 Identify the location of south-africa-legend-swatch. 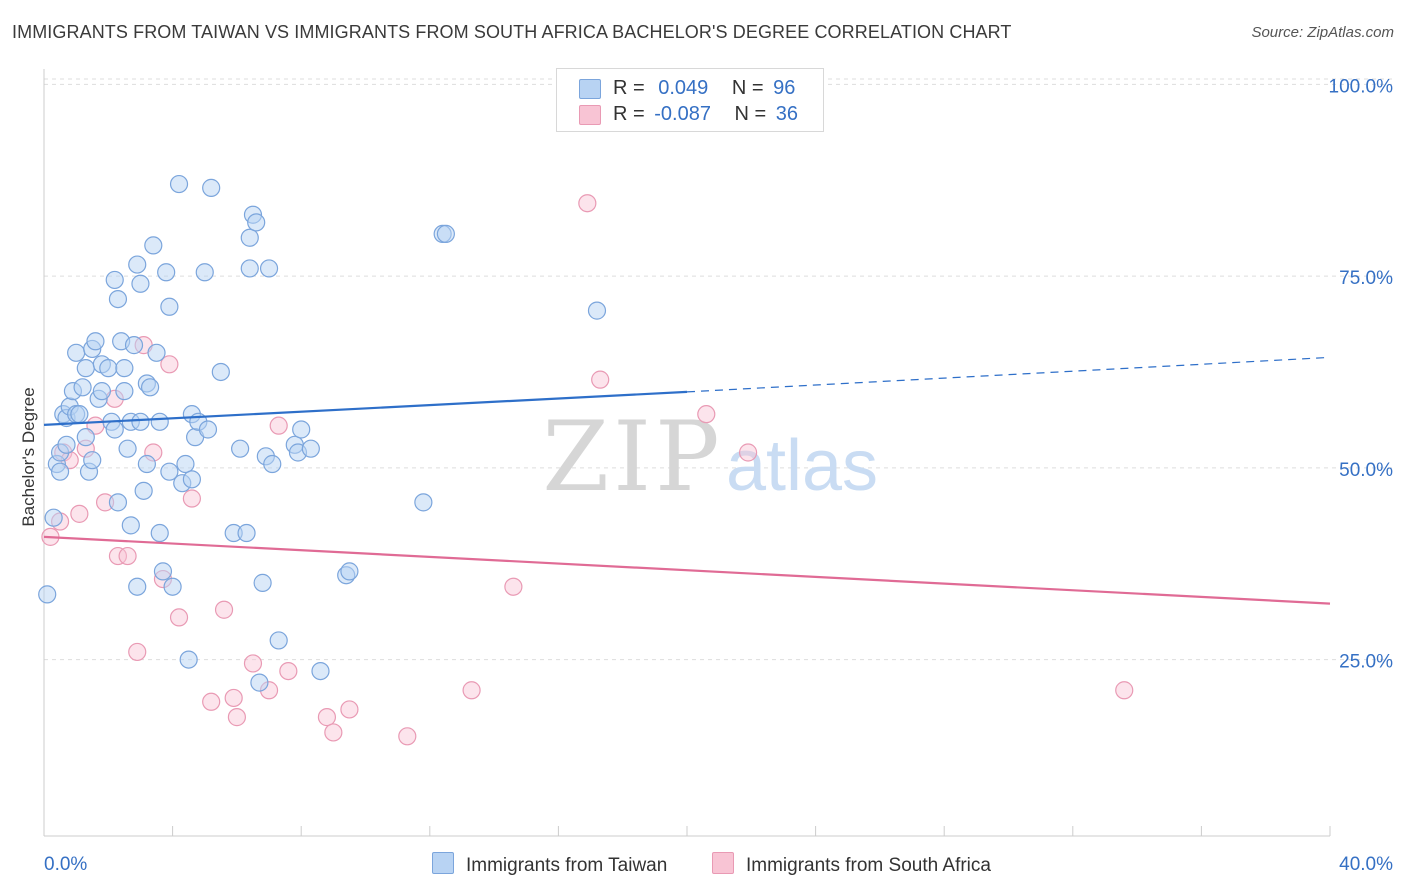
(723, 863).